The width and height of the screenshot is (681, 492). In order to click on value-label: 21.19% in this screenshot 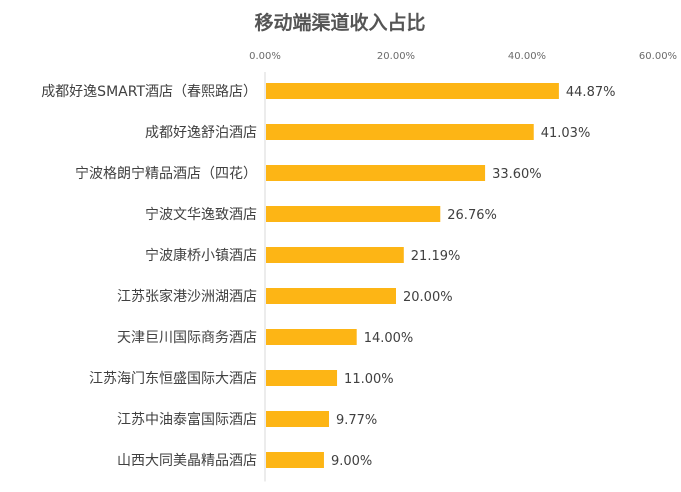, I will do `click(436, 256)`.